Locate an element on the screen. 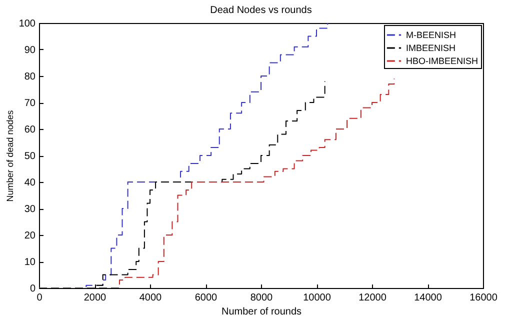 The image size is (511, 322). y-tick-label: 20 is located at coordinates (30, 236).